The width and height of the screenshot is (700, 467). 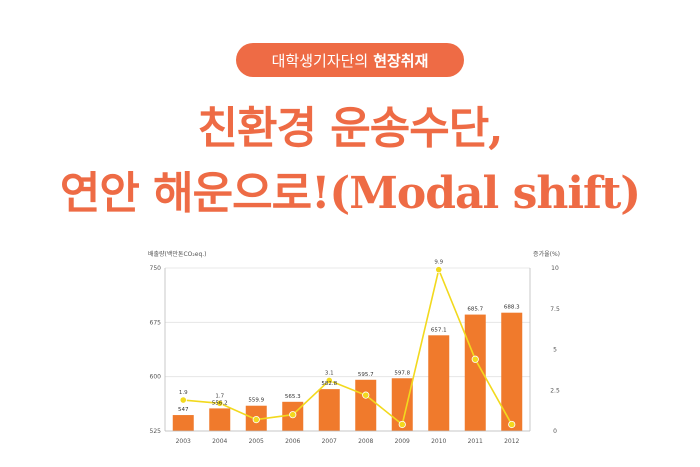 I want to click on x-tick-label: 2011, so click(x=475, y=441).